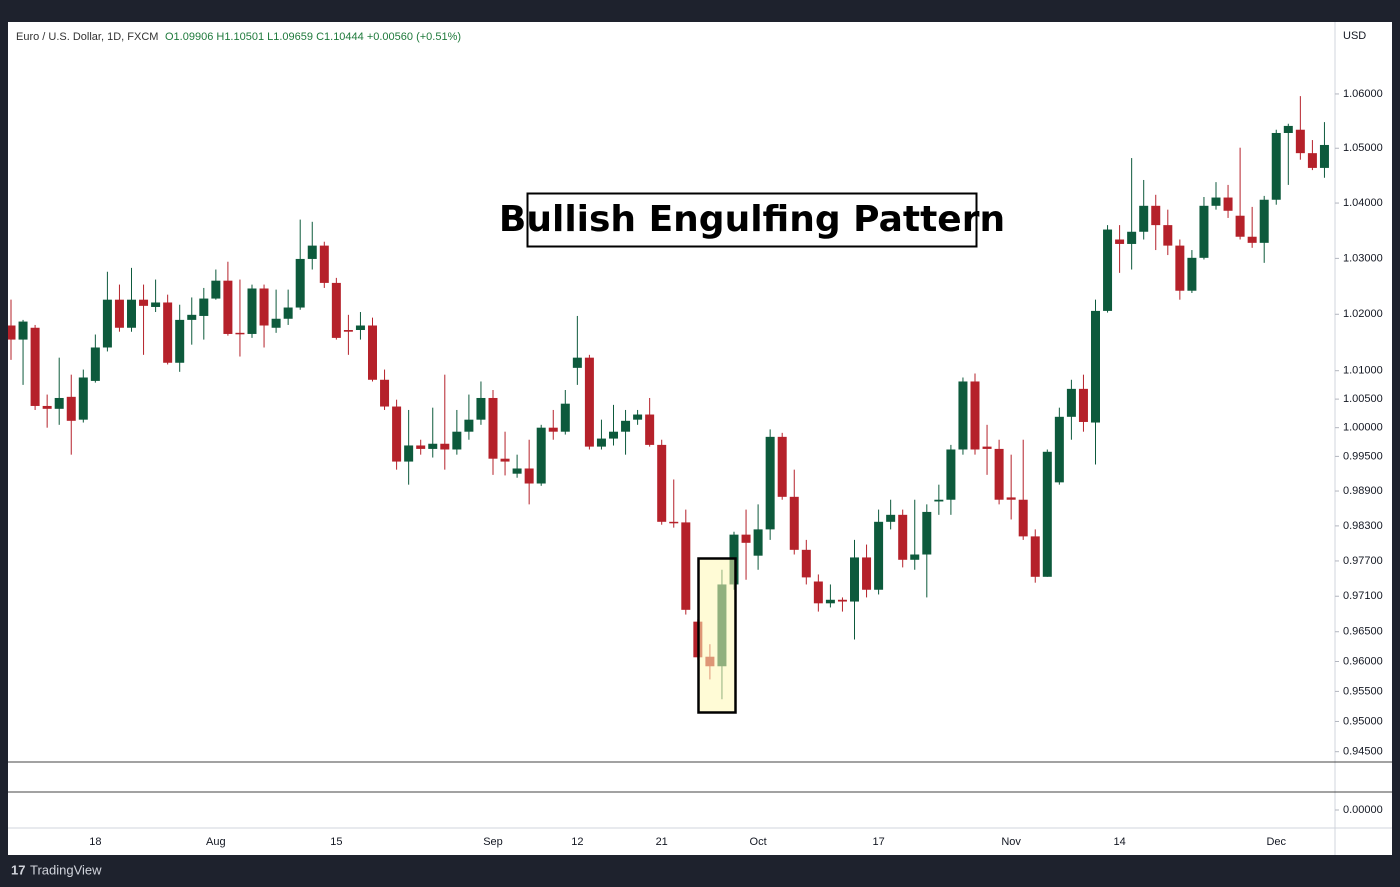  What do you see at coordinates (1276, 842) in the screenshot?
I see `x-tick-label: Dec` at bounding box center [1276, 842].